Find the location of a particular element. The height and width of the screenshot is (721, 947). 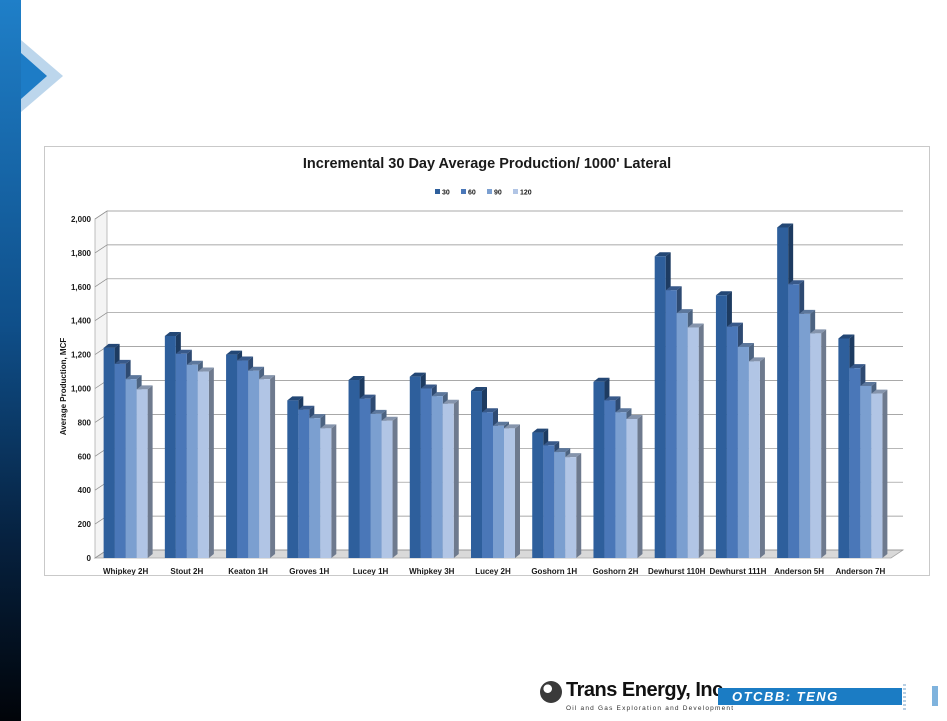

logo-tagline: Oil and Gas Exploration and Development is located at coordinates (650, 708).